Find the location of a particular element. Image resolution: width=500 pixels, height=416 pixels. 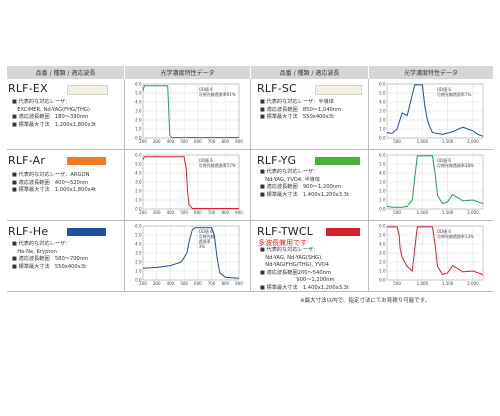

spec-line: 900〜1,200nm is located at coordinates (297, 280).